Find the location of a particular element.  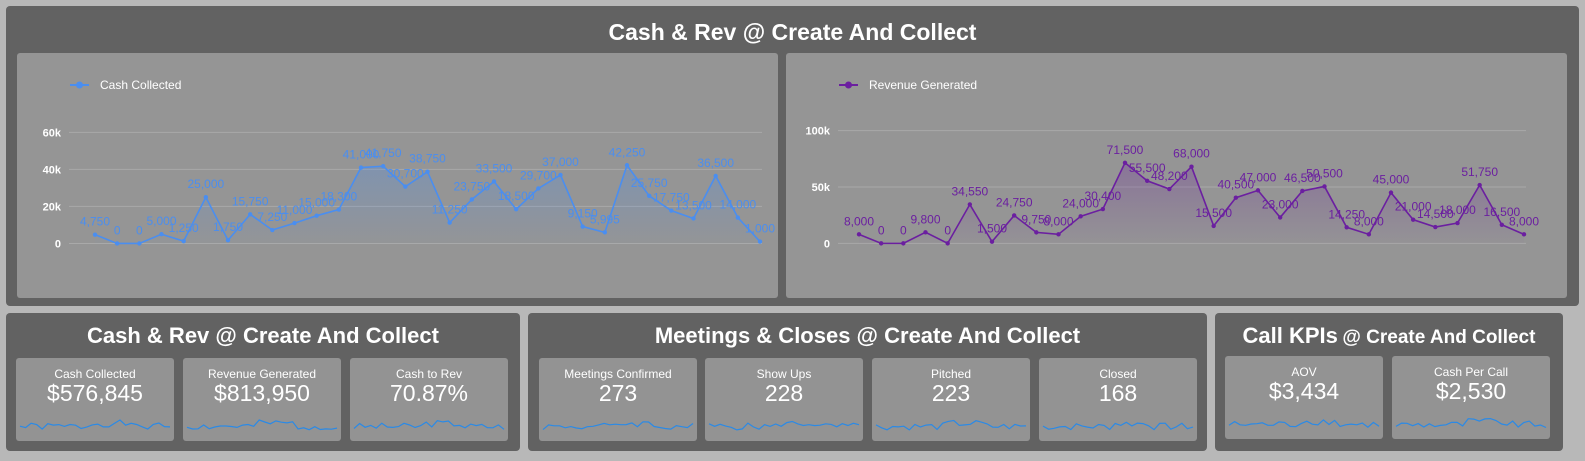

legend-label: Revenue Generated is located at coordinates (923, 85).